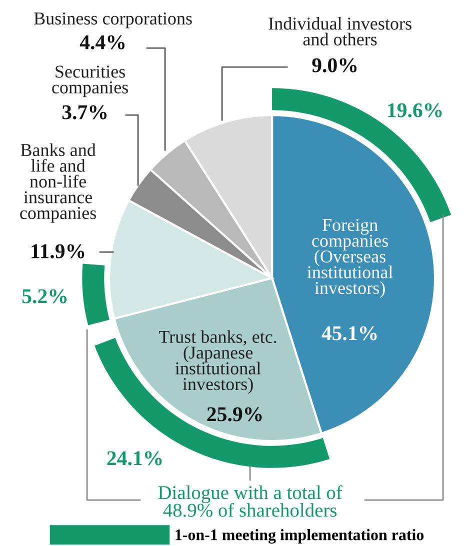 This screenshot has width=474, height=546. What do you see at coordinates (217, 362) in the screenshot?
I see `slice-label: Trust banks, etc. (Japanese institutional investors)` at bounding box center [217, 362].